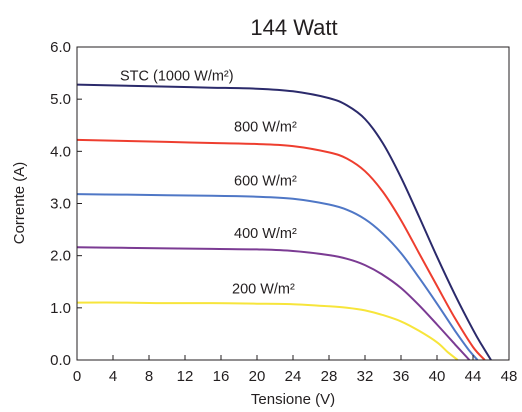 Image resolution: width=522 pixels, height=412 pixels. I want to click on y-axis: 0.0 1.0 2.0 3.0 4.0 5.0 6.0, so click(66, 204).